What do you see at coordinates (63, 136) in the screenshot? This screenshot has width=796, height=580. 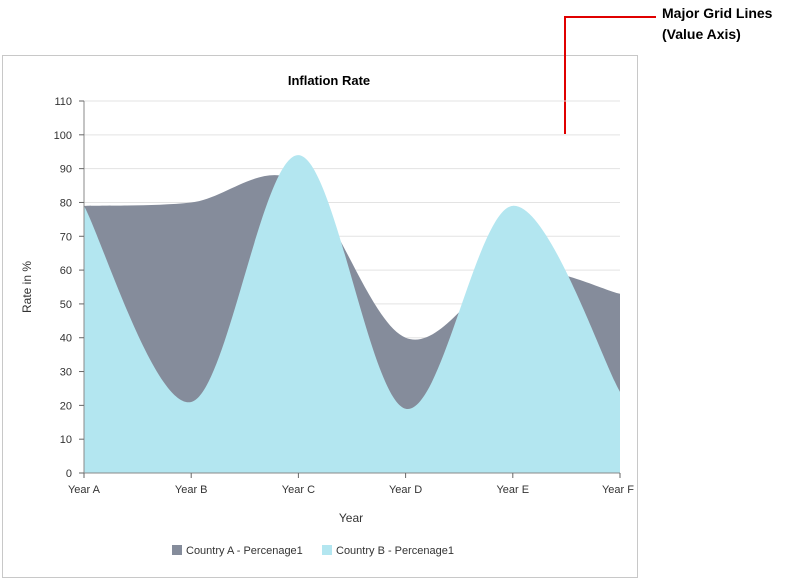 I see `y-tick-label: 100` at bounding box center [63, 136].